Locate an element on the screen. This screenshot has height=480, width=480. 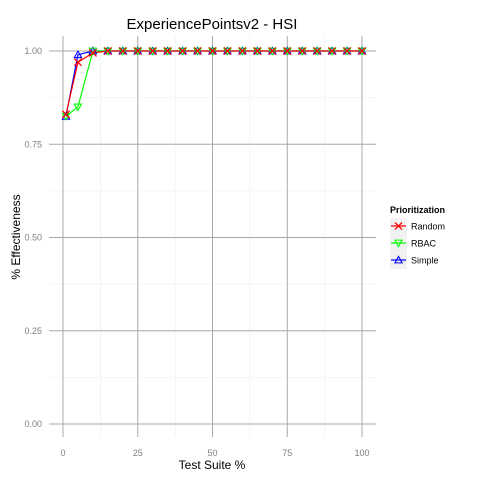
y-axis-ticks: 0.00 0.25 0.50 0.75 1.00 is located at coordinates (33, 237).